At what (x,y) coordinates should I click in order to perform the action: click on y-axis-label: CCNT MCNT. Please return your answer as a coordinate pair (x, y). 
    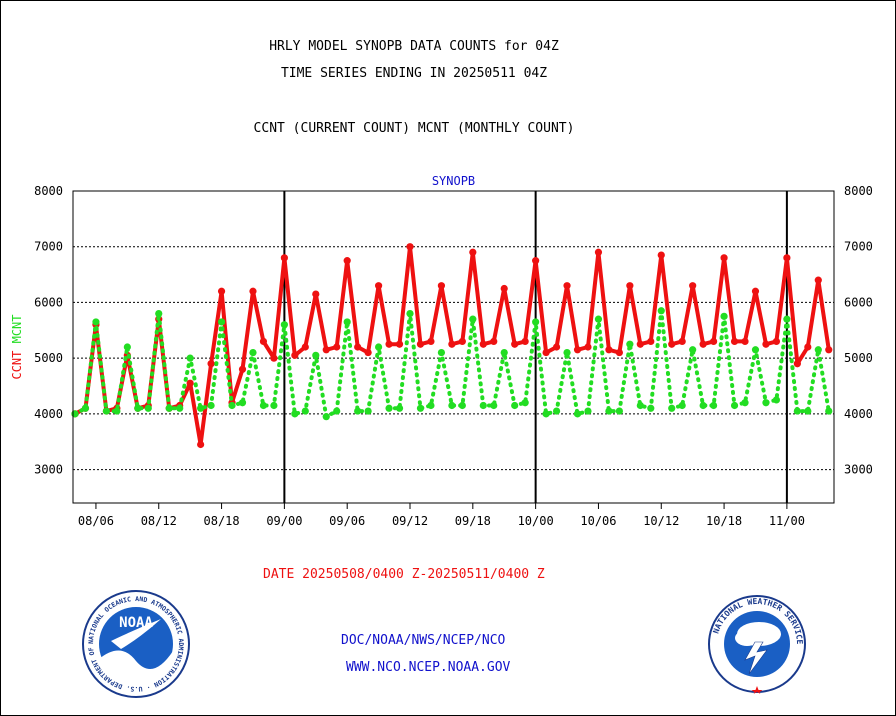
    Looking at the image, I should click on (17, 346).